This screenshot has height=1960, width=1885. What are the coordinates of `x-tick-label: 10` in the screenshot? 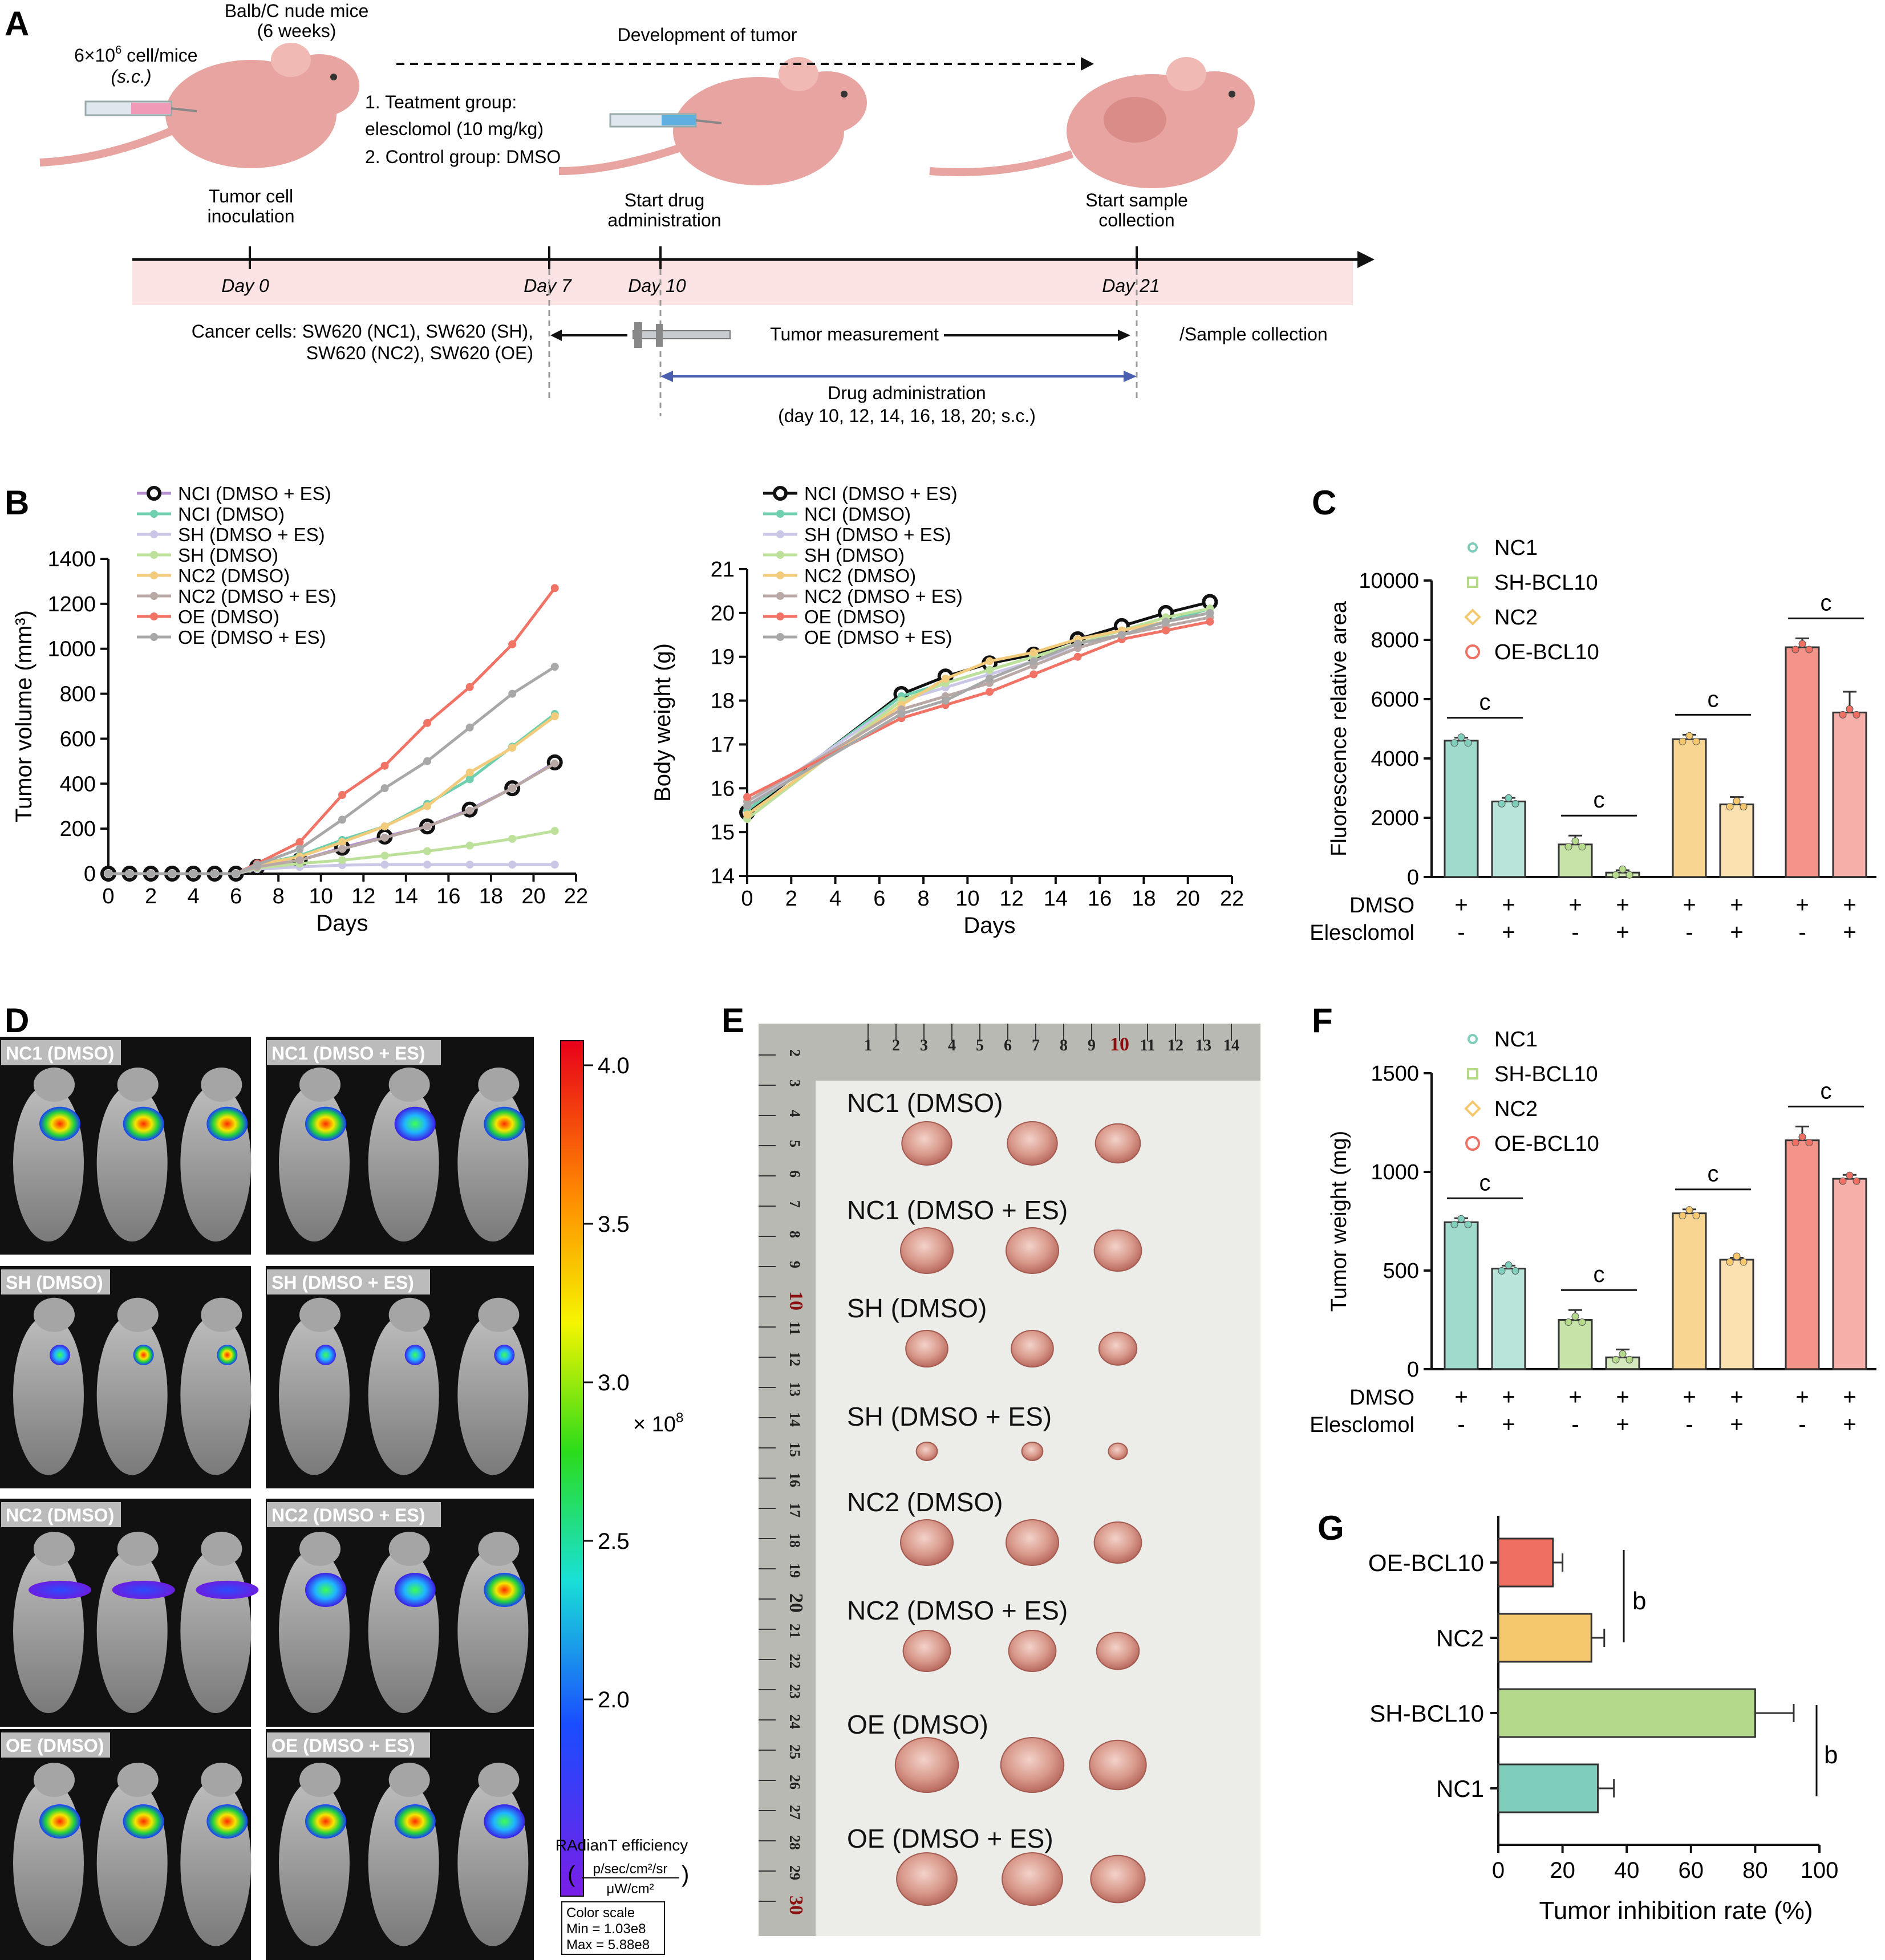 It's located at (967, 899).